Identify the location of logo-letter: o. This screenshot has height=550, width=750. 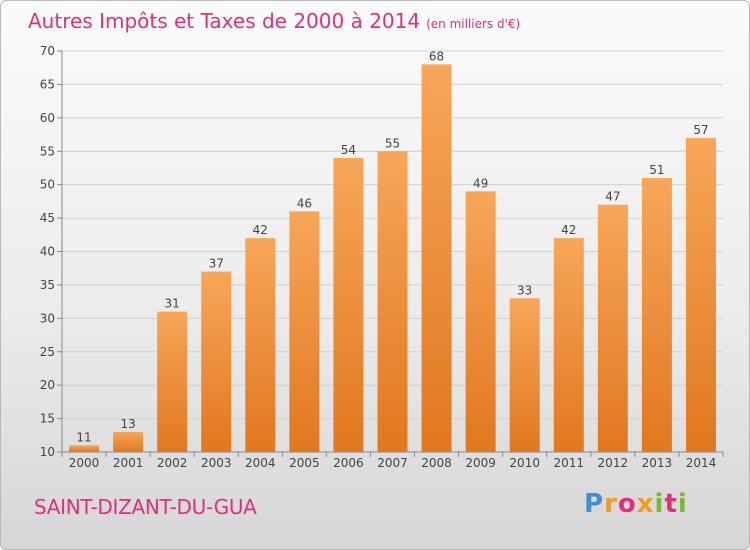
(627, 504).